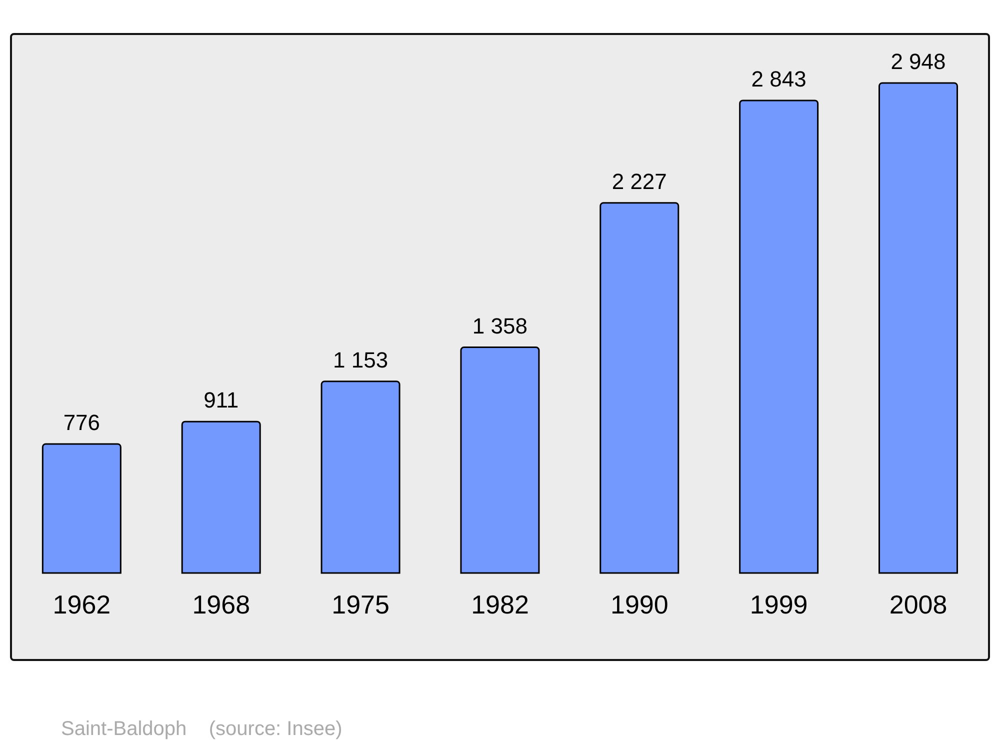  What do you see at coordinates (81, 423) in the screenshot?
I see `data-label: 776` at bounding box center [81, 423].